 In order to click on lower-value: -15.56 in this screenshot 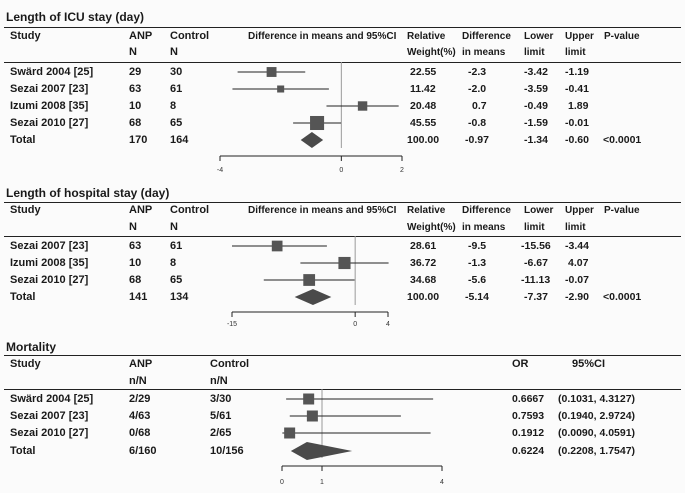, I will do `click(536, 246)`.